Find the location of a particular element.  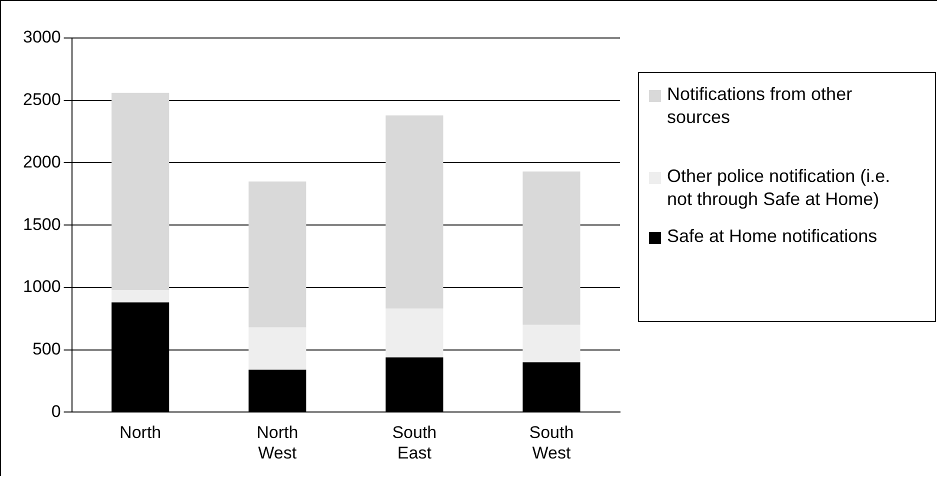

x-tick-label: South East is located at coordinates (414, 442).